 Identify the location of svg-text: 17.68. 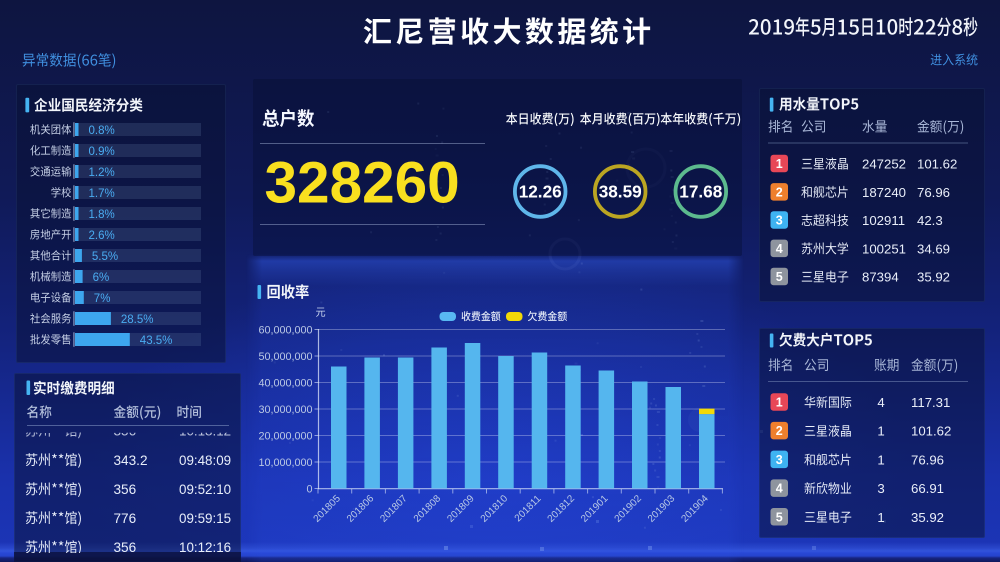
(700, 192).